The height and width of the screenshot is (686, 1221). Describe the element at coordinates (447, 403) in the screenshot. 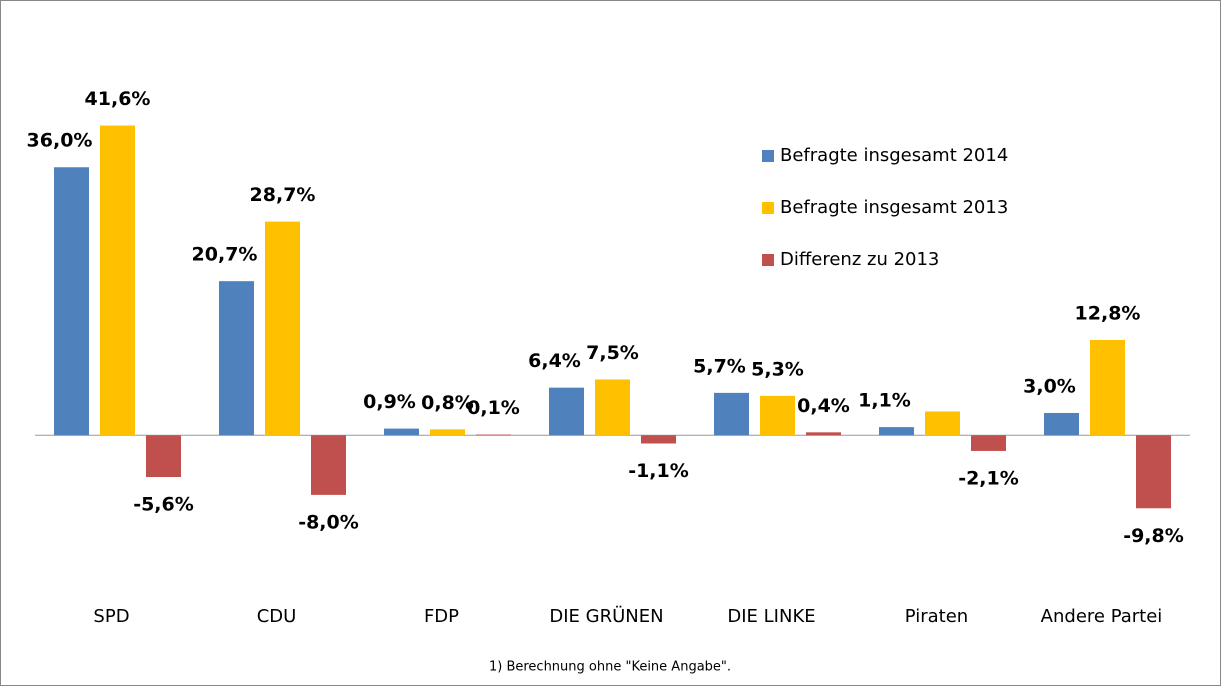

I see `data-label: 0,8%` at that location.